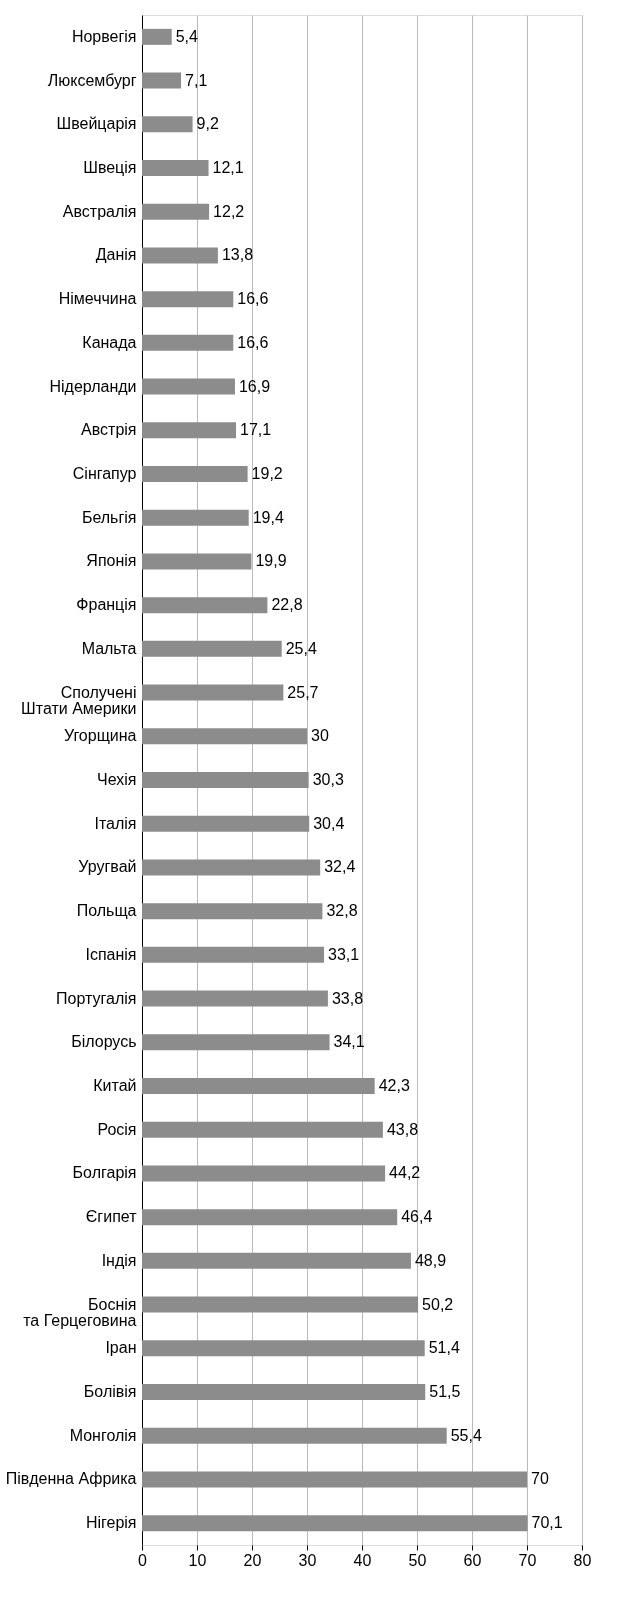 The image size is (635, 1614). Describe the element at coordinates (110, 167) in the screenshot. I see `y-tick-label: Швеція` at that location.